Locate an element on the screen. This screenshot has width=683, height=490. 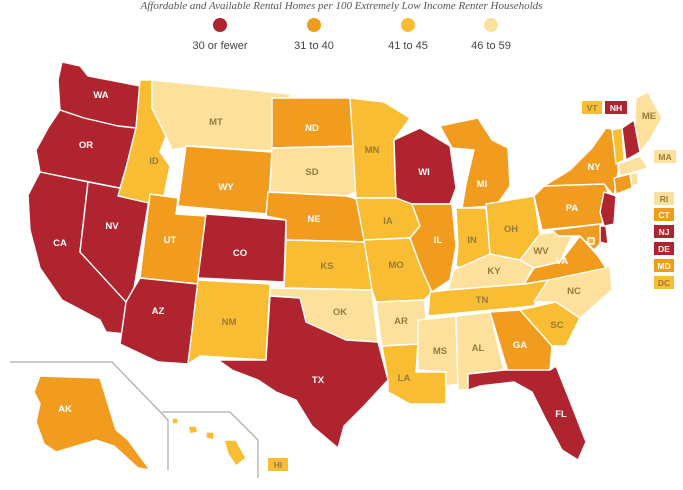
label-wy: WY is located at coordinates (226, 187).